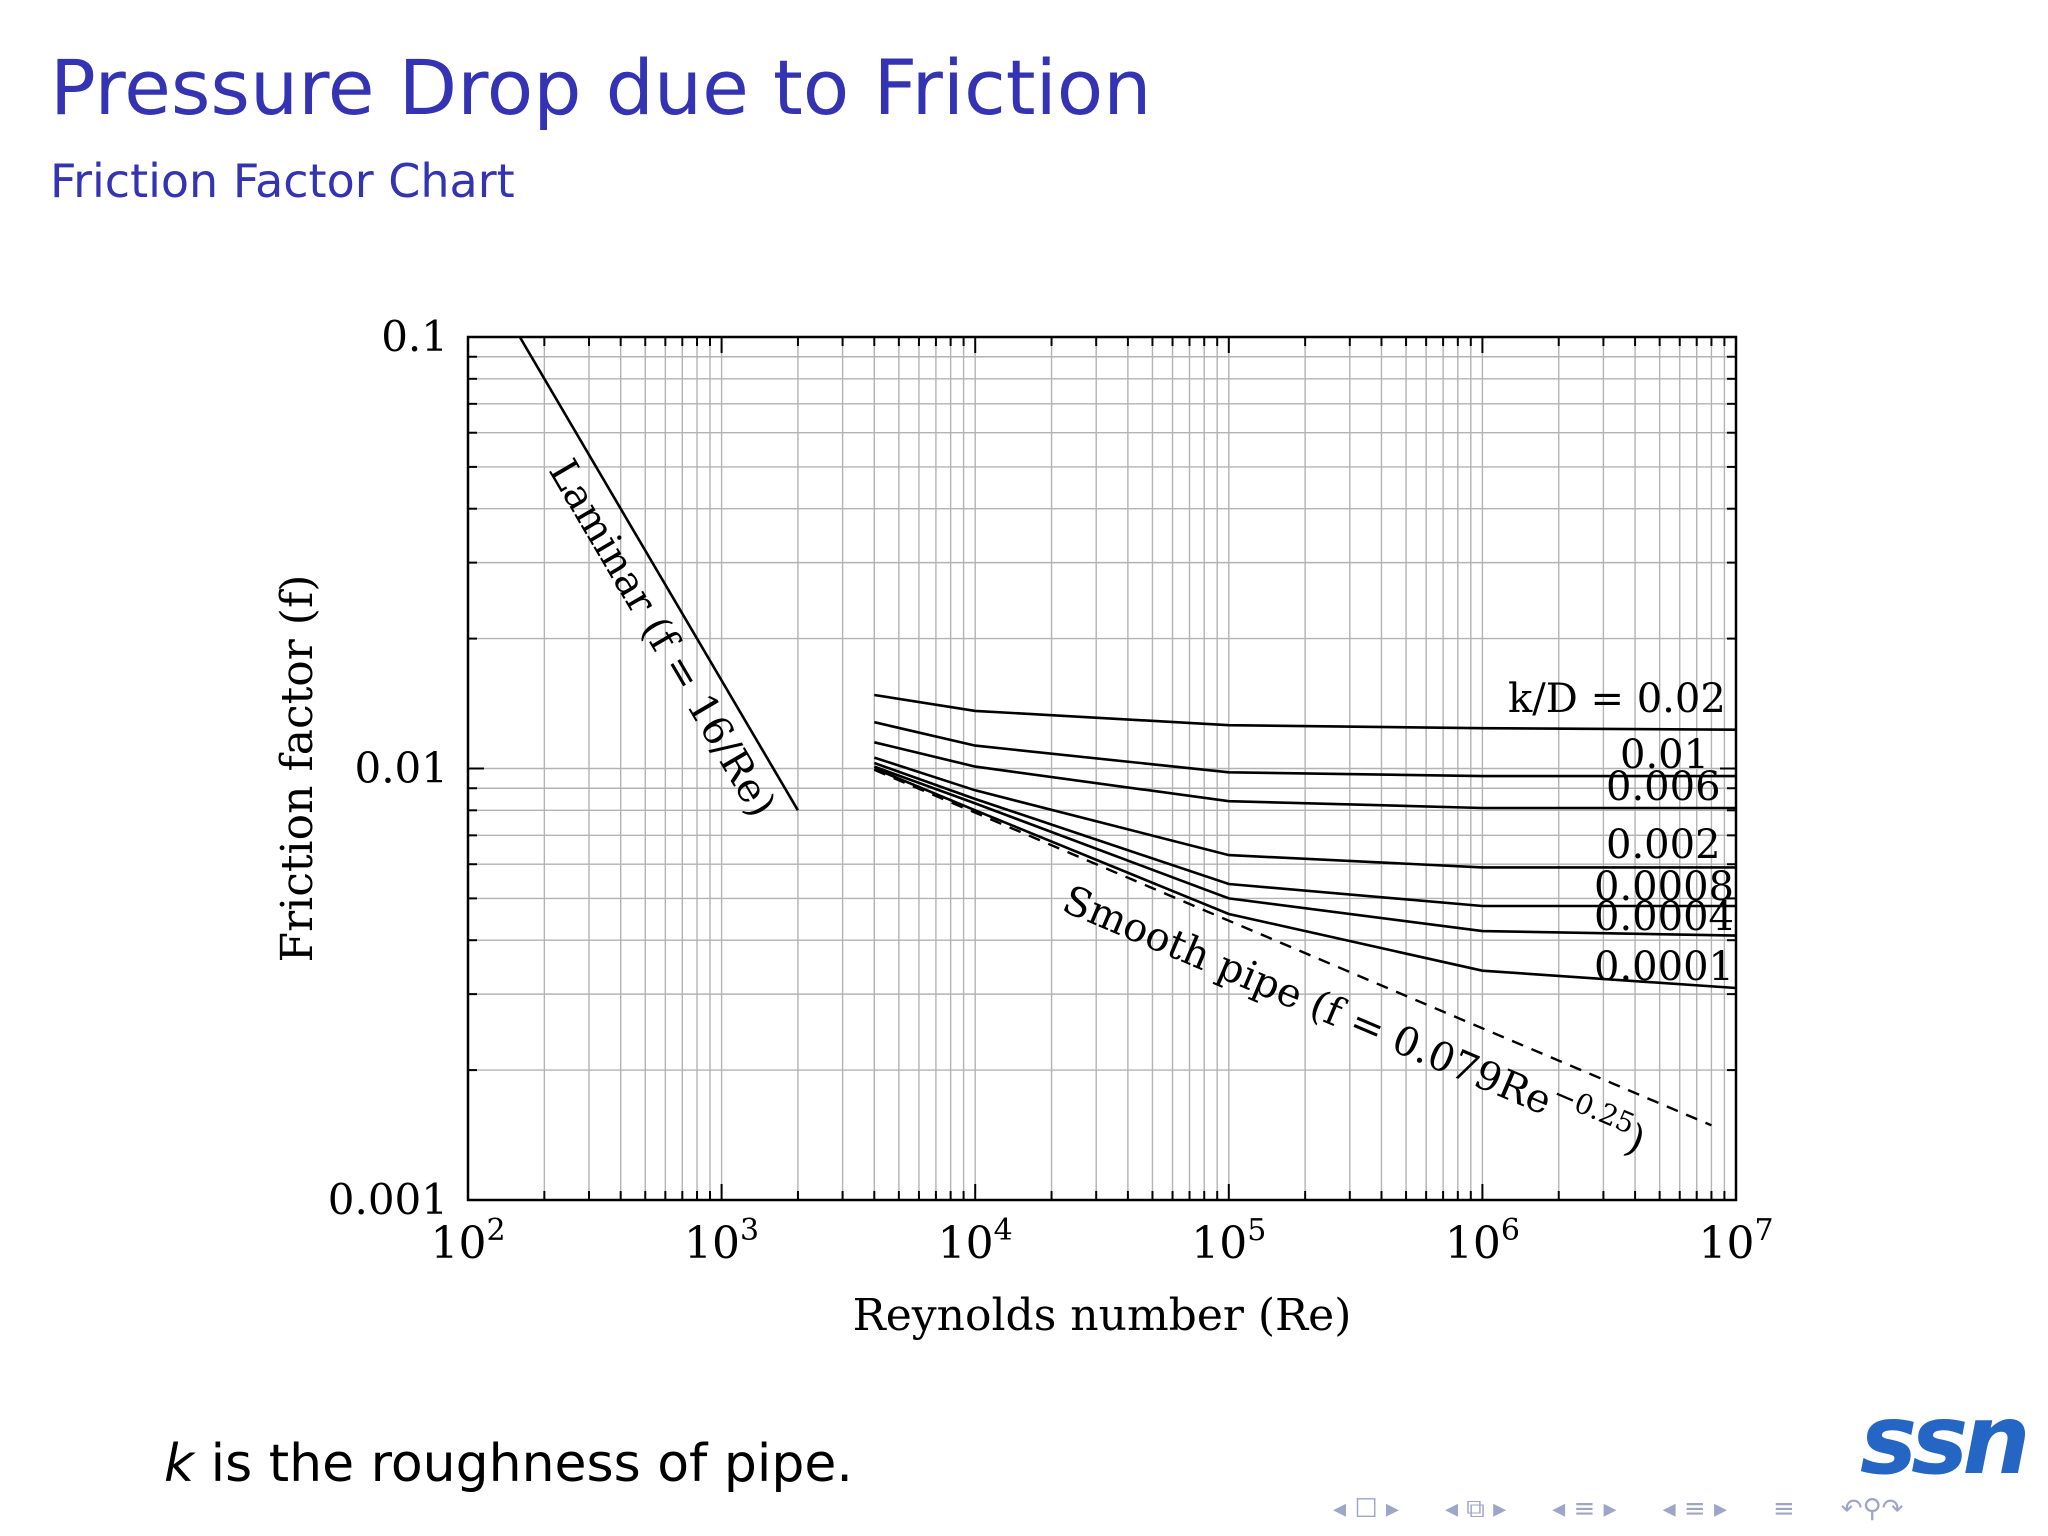 This screenshot has width=2048, height=1536. Describe the element at coordinates (179, 1464) in the screenshot. I see `footnote-variable: k` at that location.